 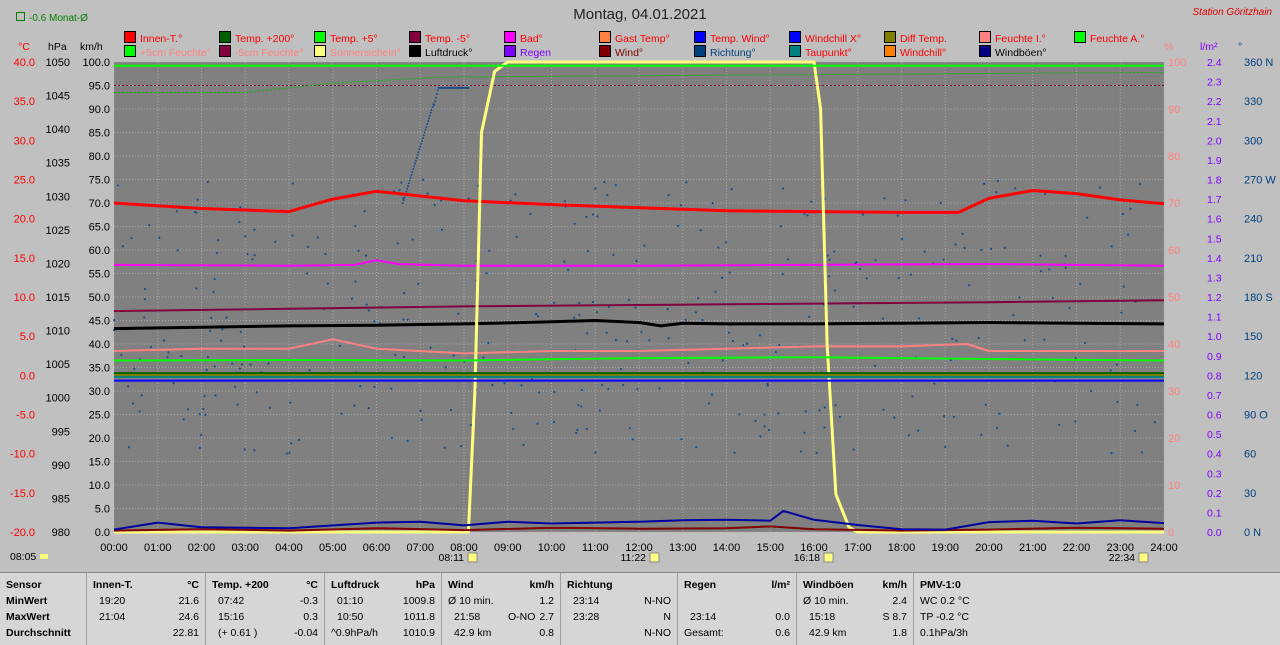 I want to click on monthly-average-checkbox-icon, so click(x=20, y=16).